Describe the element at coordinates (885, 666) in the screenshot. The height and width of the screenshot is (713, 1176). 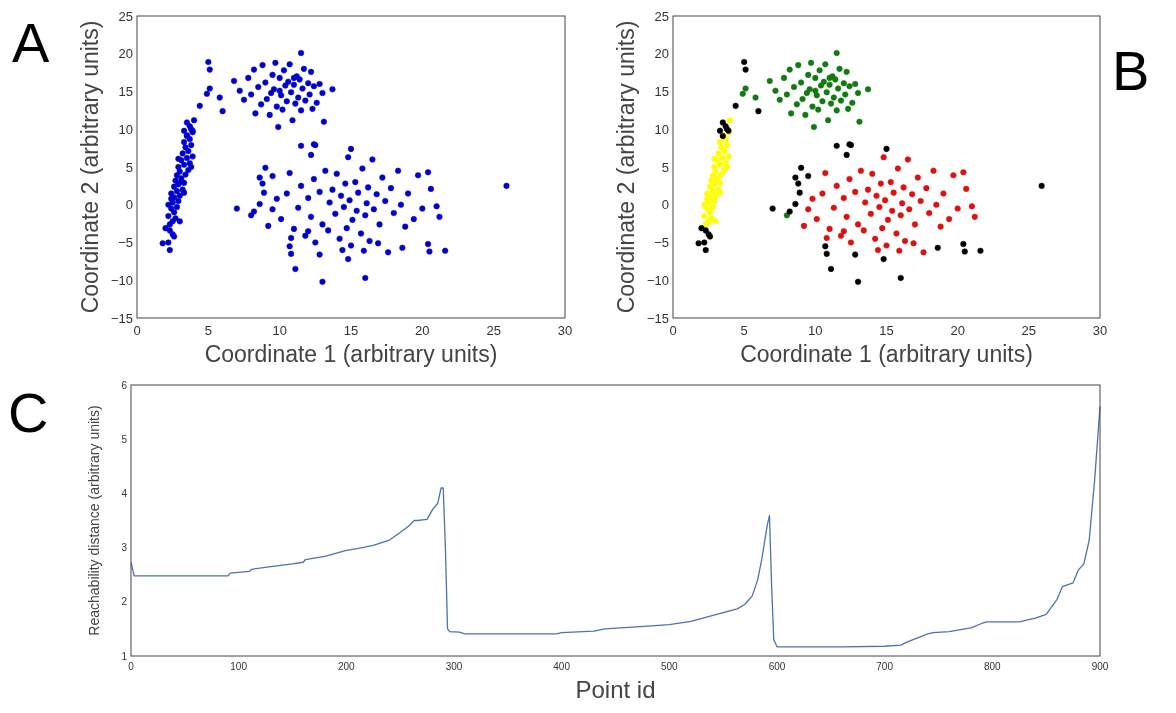
I see `x-tick-label: 700` at that location.